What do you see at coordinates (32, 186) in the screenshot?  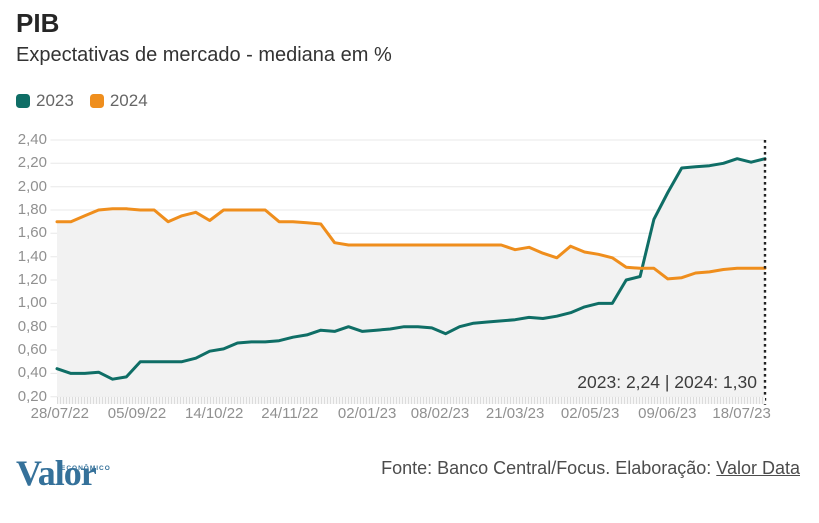 I see `y-axis-tick-label: 2,00` at bounding box center [32, 186].